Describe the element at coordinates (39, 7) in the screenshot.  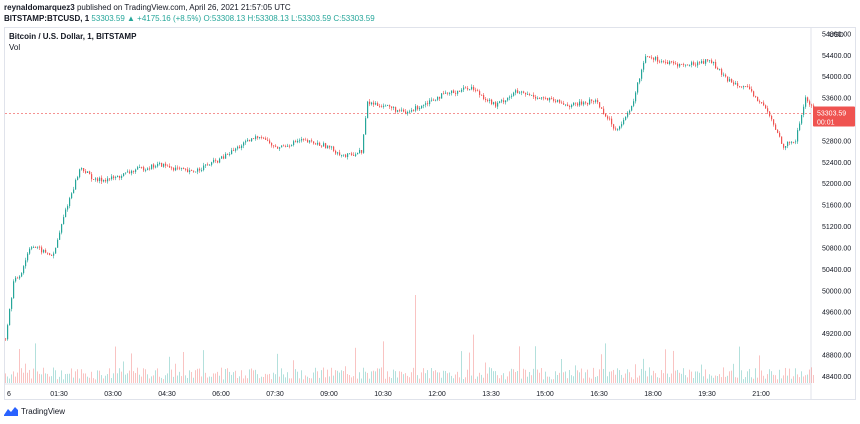
I see `publisher-name: reynaldomarquez3` at that location.